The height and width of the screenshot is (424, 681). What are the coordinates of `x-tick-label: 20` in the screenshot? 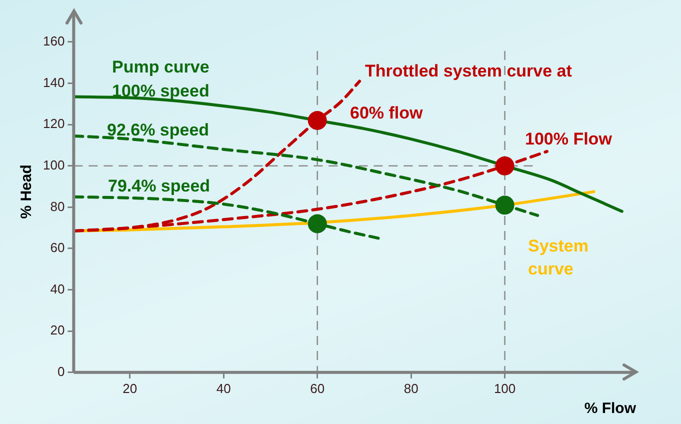 It's located at (130, 388).